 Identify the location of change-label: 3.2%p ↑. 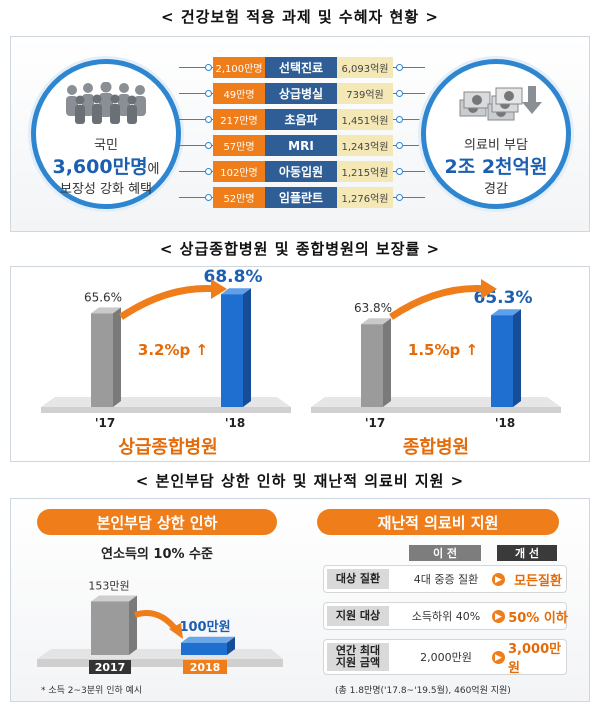
(173, 350).